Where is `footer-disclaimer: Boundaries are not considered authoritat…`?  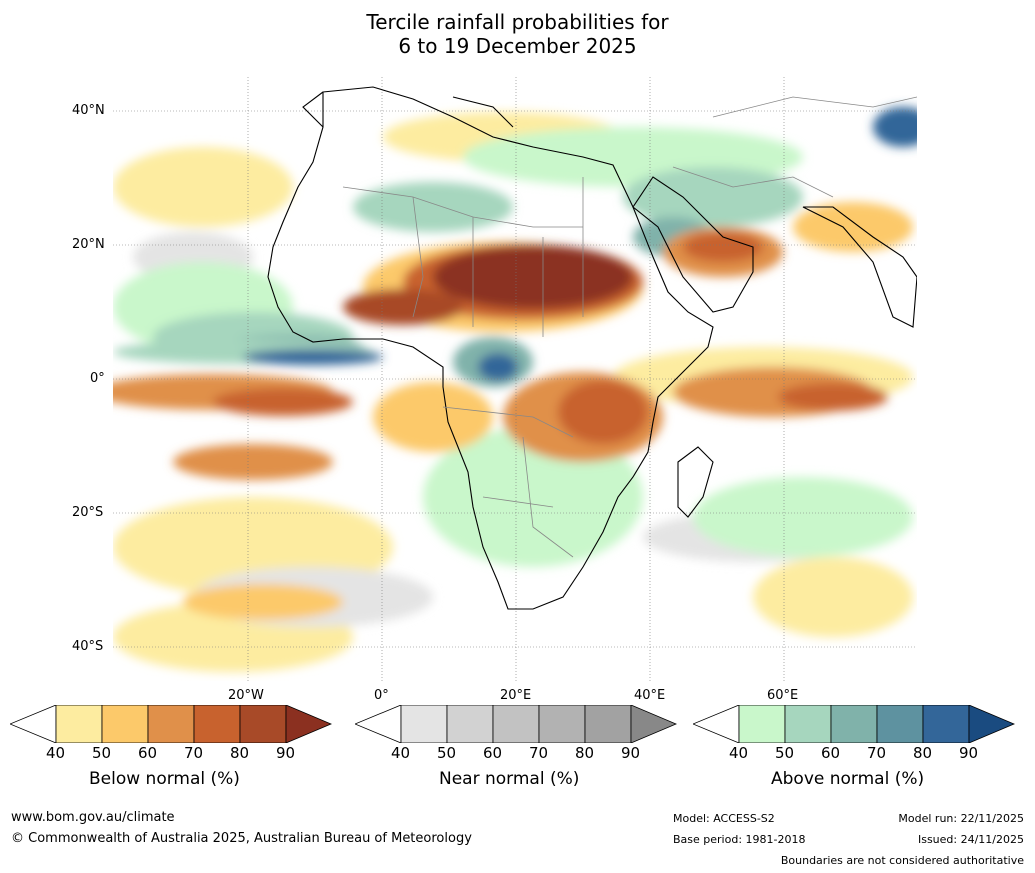
footer-disclaimer: Boundaries are not considered authoritat… is located at coordinates (902, 860).